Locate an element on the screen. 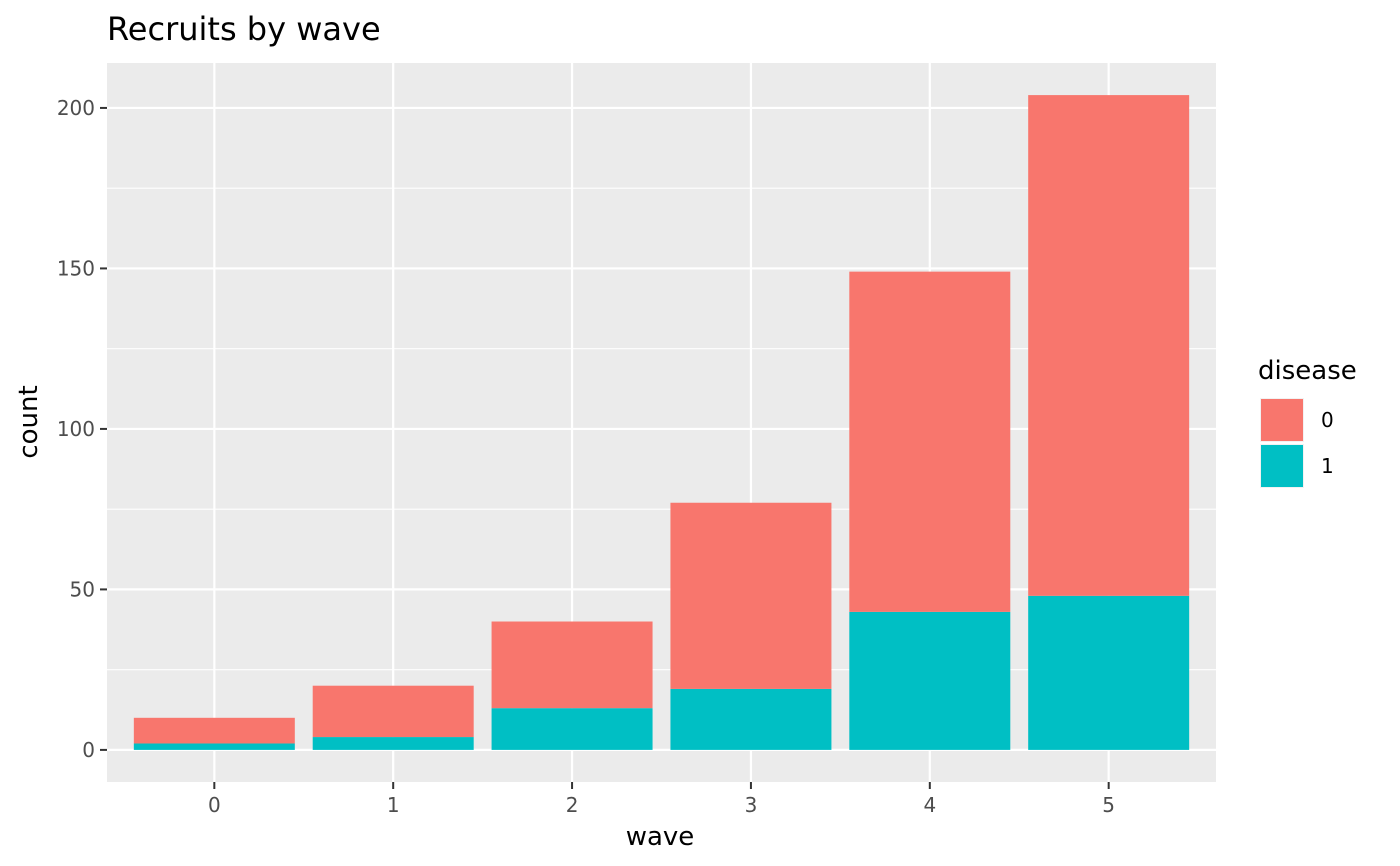 This screenshot has width=1400, height=866. y-tick-label: 200 is located at coordinates (76, 108).